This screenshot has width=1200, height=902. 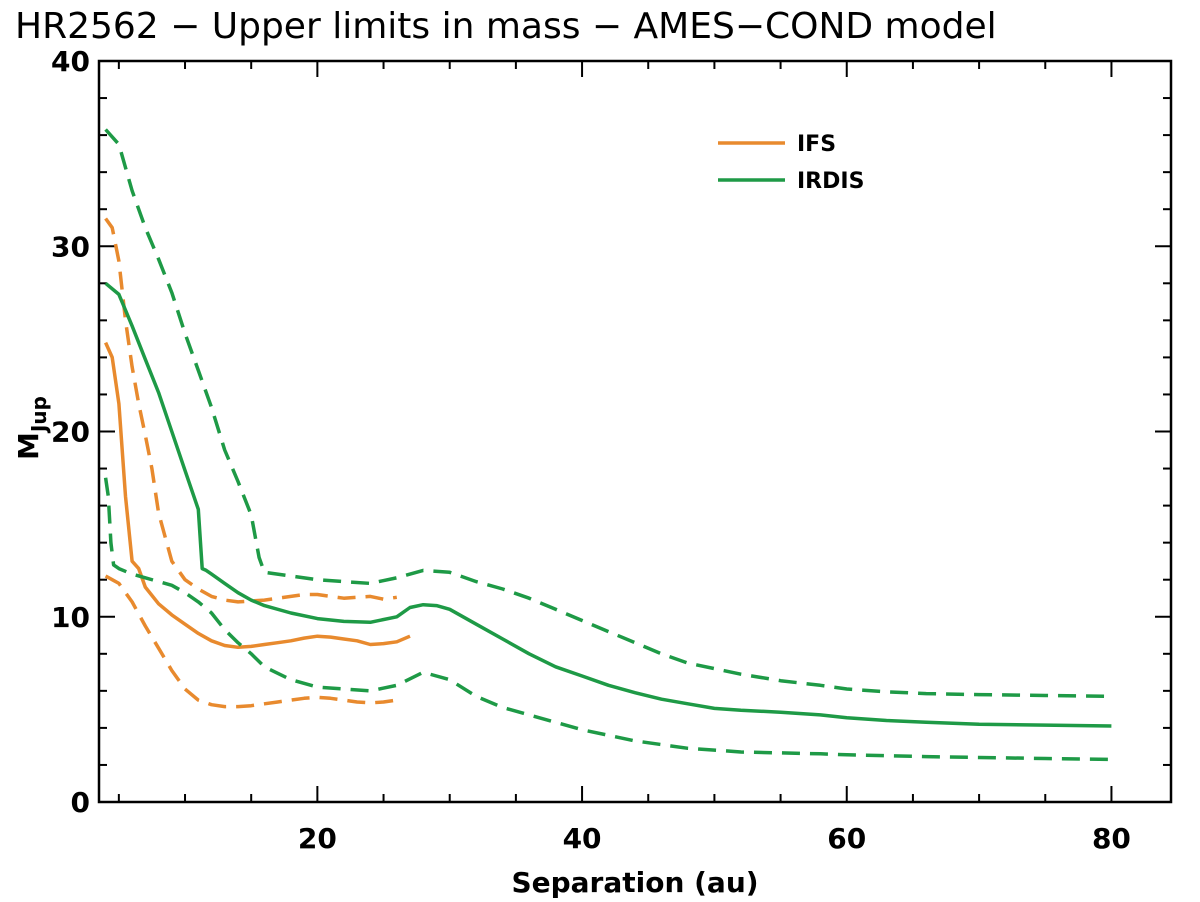 I want to click on y-axis-label: MJup, so click(x=31, y=428).